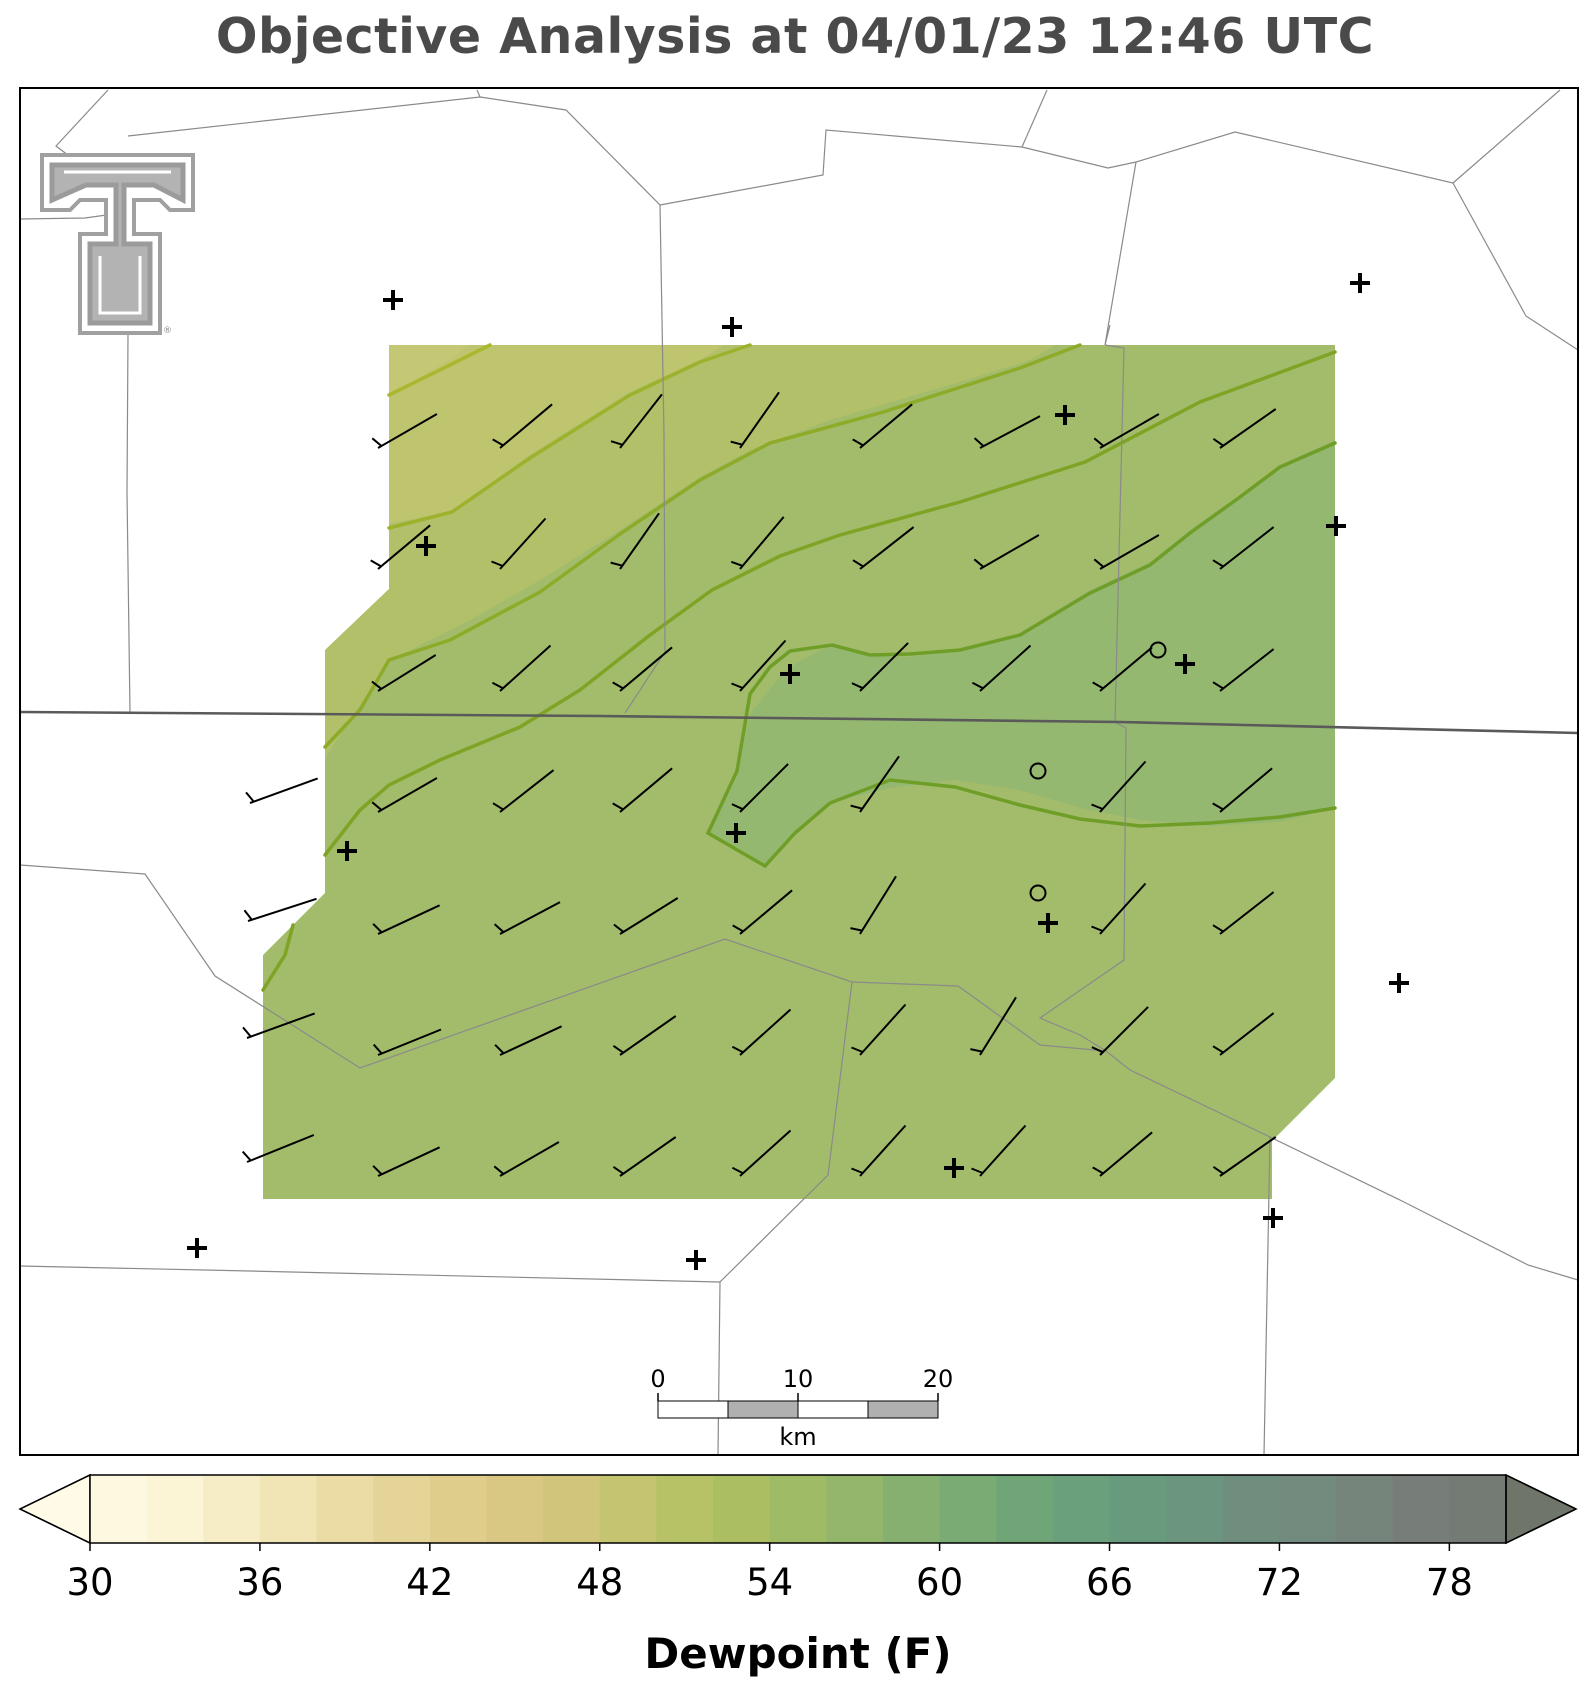 The image size is (1590, 1691). Describe the element at coordinates (798, 1575) in the screenshot. I see `colorbar: 30 36 42 48 54 60 66 72 78 Dewpoint (F)` at that location.